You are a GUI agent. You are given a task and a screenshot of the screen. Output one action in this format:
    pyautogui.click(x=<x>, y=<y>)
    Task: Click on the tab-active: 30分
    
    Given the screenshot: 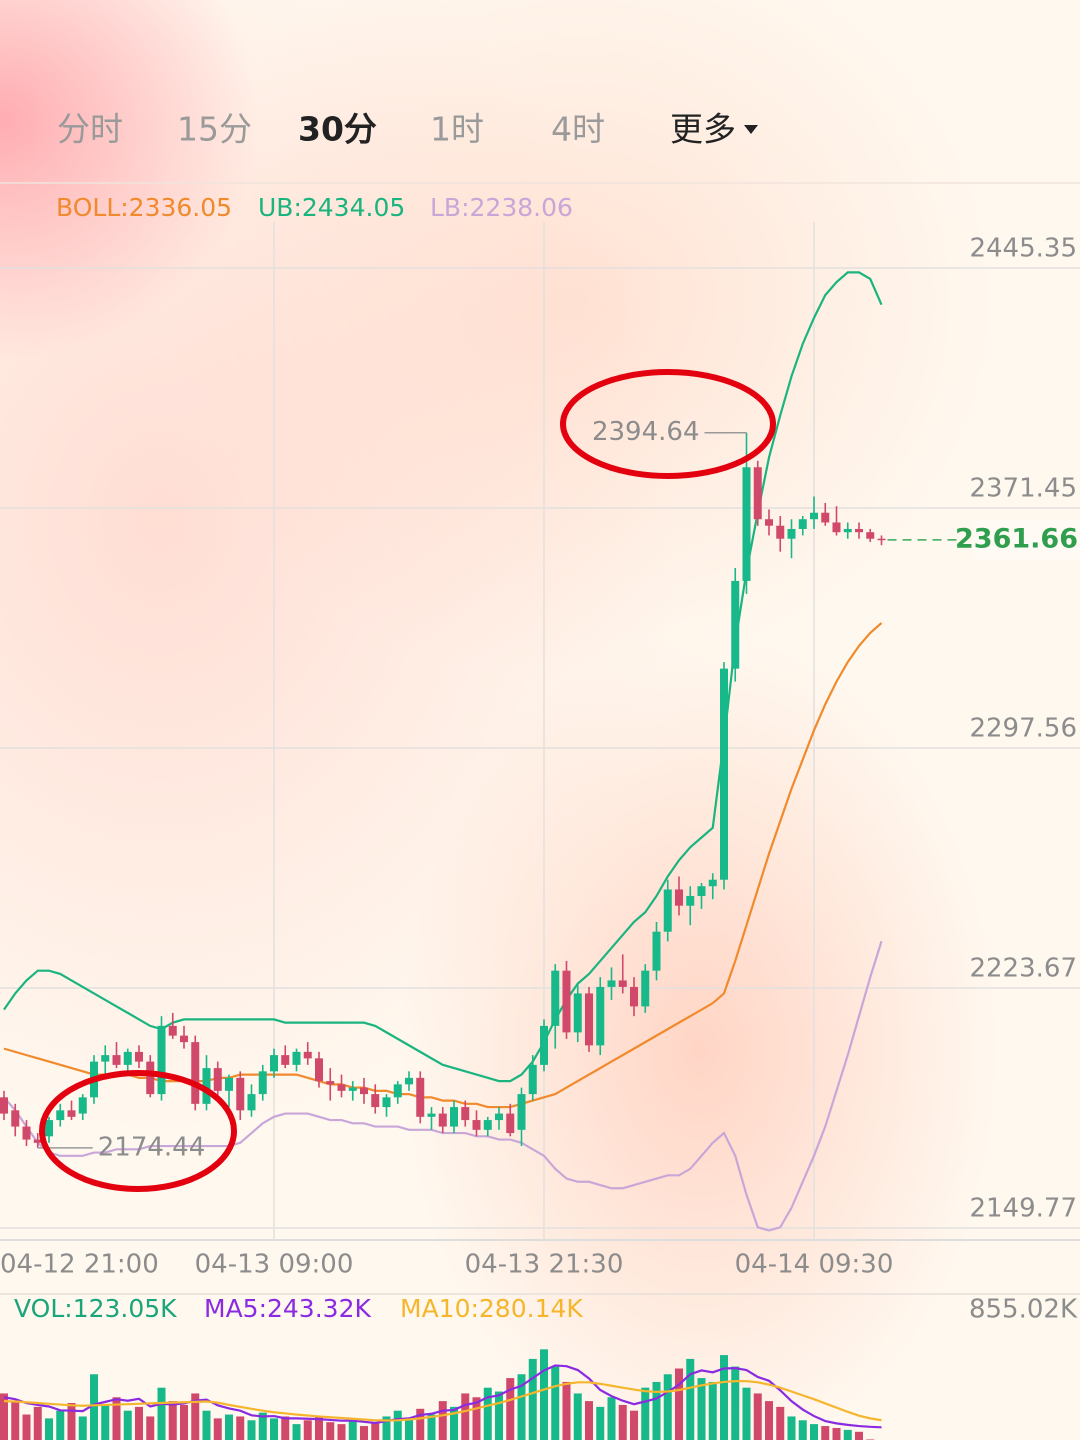 What is the action you would take?
    pyautogui.click(x=337, y=129)
    